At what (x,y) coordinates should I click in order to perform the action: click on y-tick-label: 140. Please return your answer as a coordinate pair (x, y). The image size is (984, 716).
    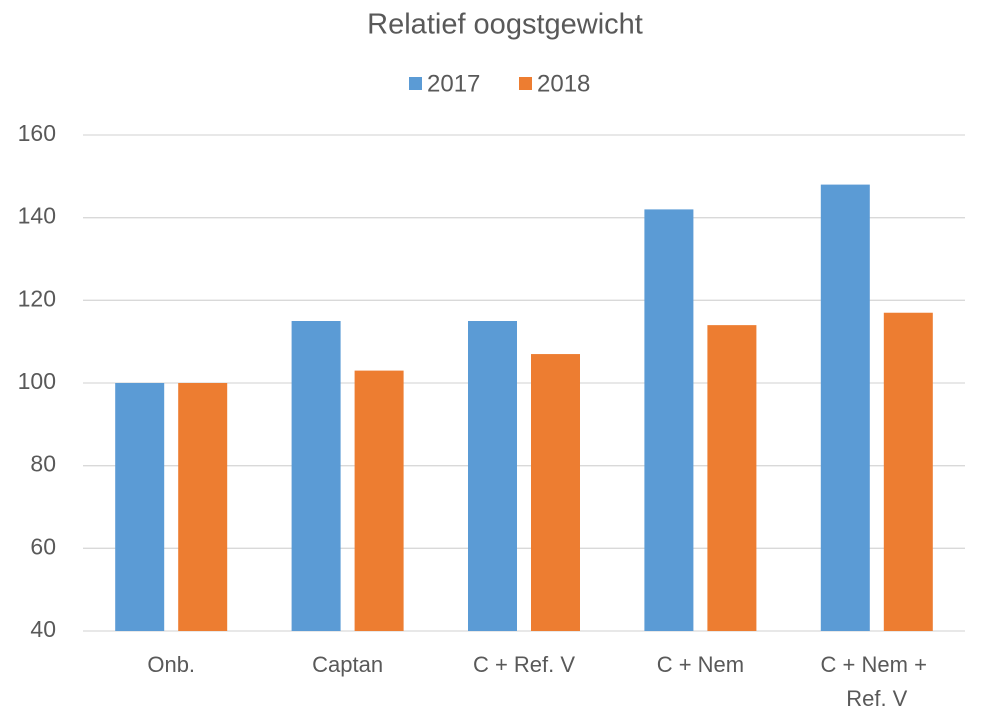
    Looking at the image, I should click on (37, 216).